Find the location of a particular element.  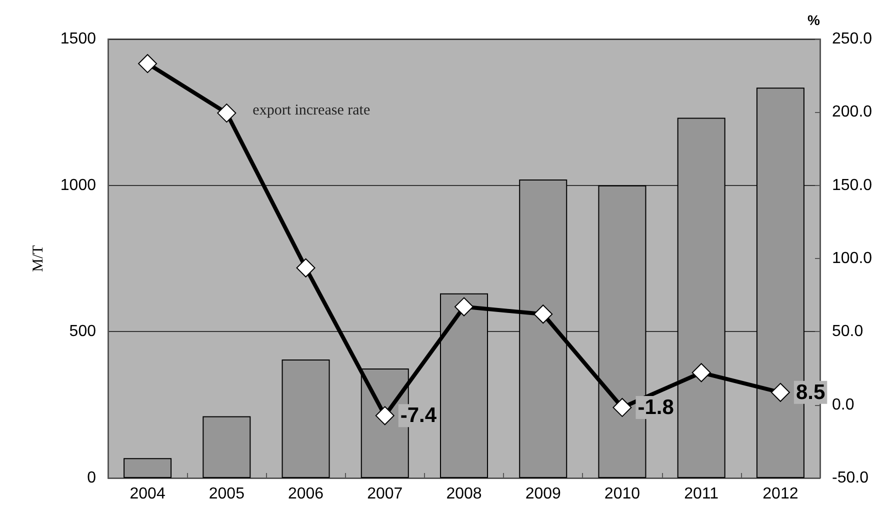

x-tick-label: 2007 is located at coordinates (385, 494).